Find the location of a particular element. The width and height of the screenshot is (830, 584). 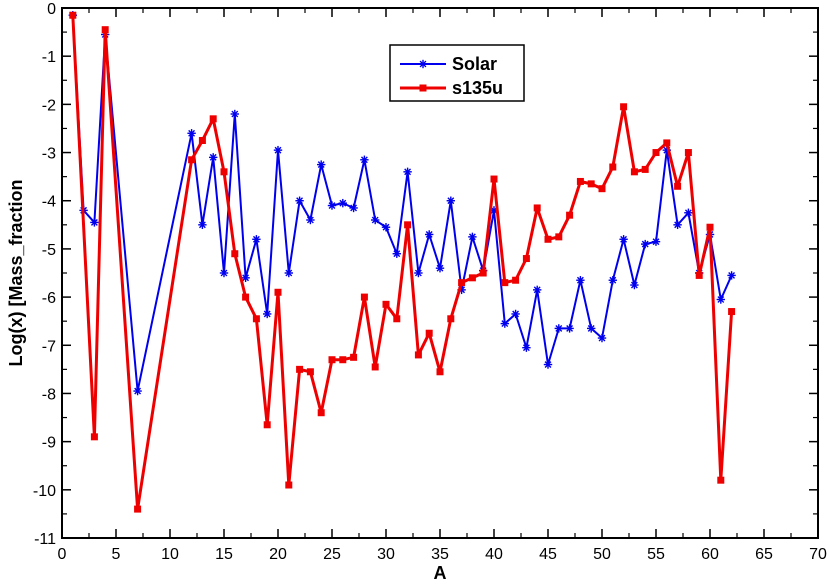

y-tick-label: -2 is located at coordinates (49, 105).